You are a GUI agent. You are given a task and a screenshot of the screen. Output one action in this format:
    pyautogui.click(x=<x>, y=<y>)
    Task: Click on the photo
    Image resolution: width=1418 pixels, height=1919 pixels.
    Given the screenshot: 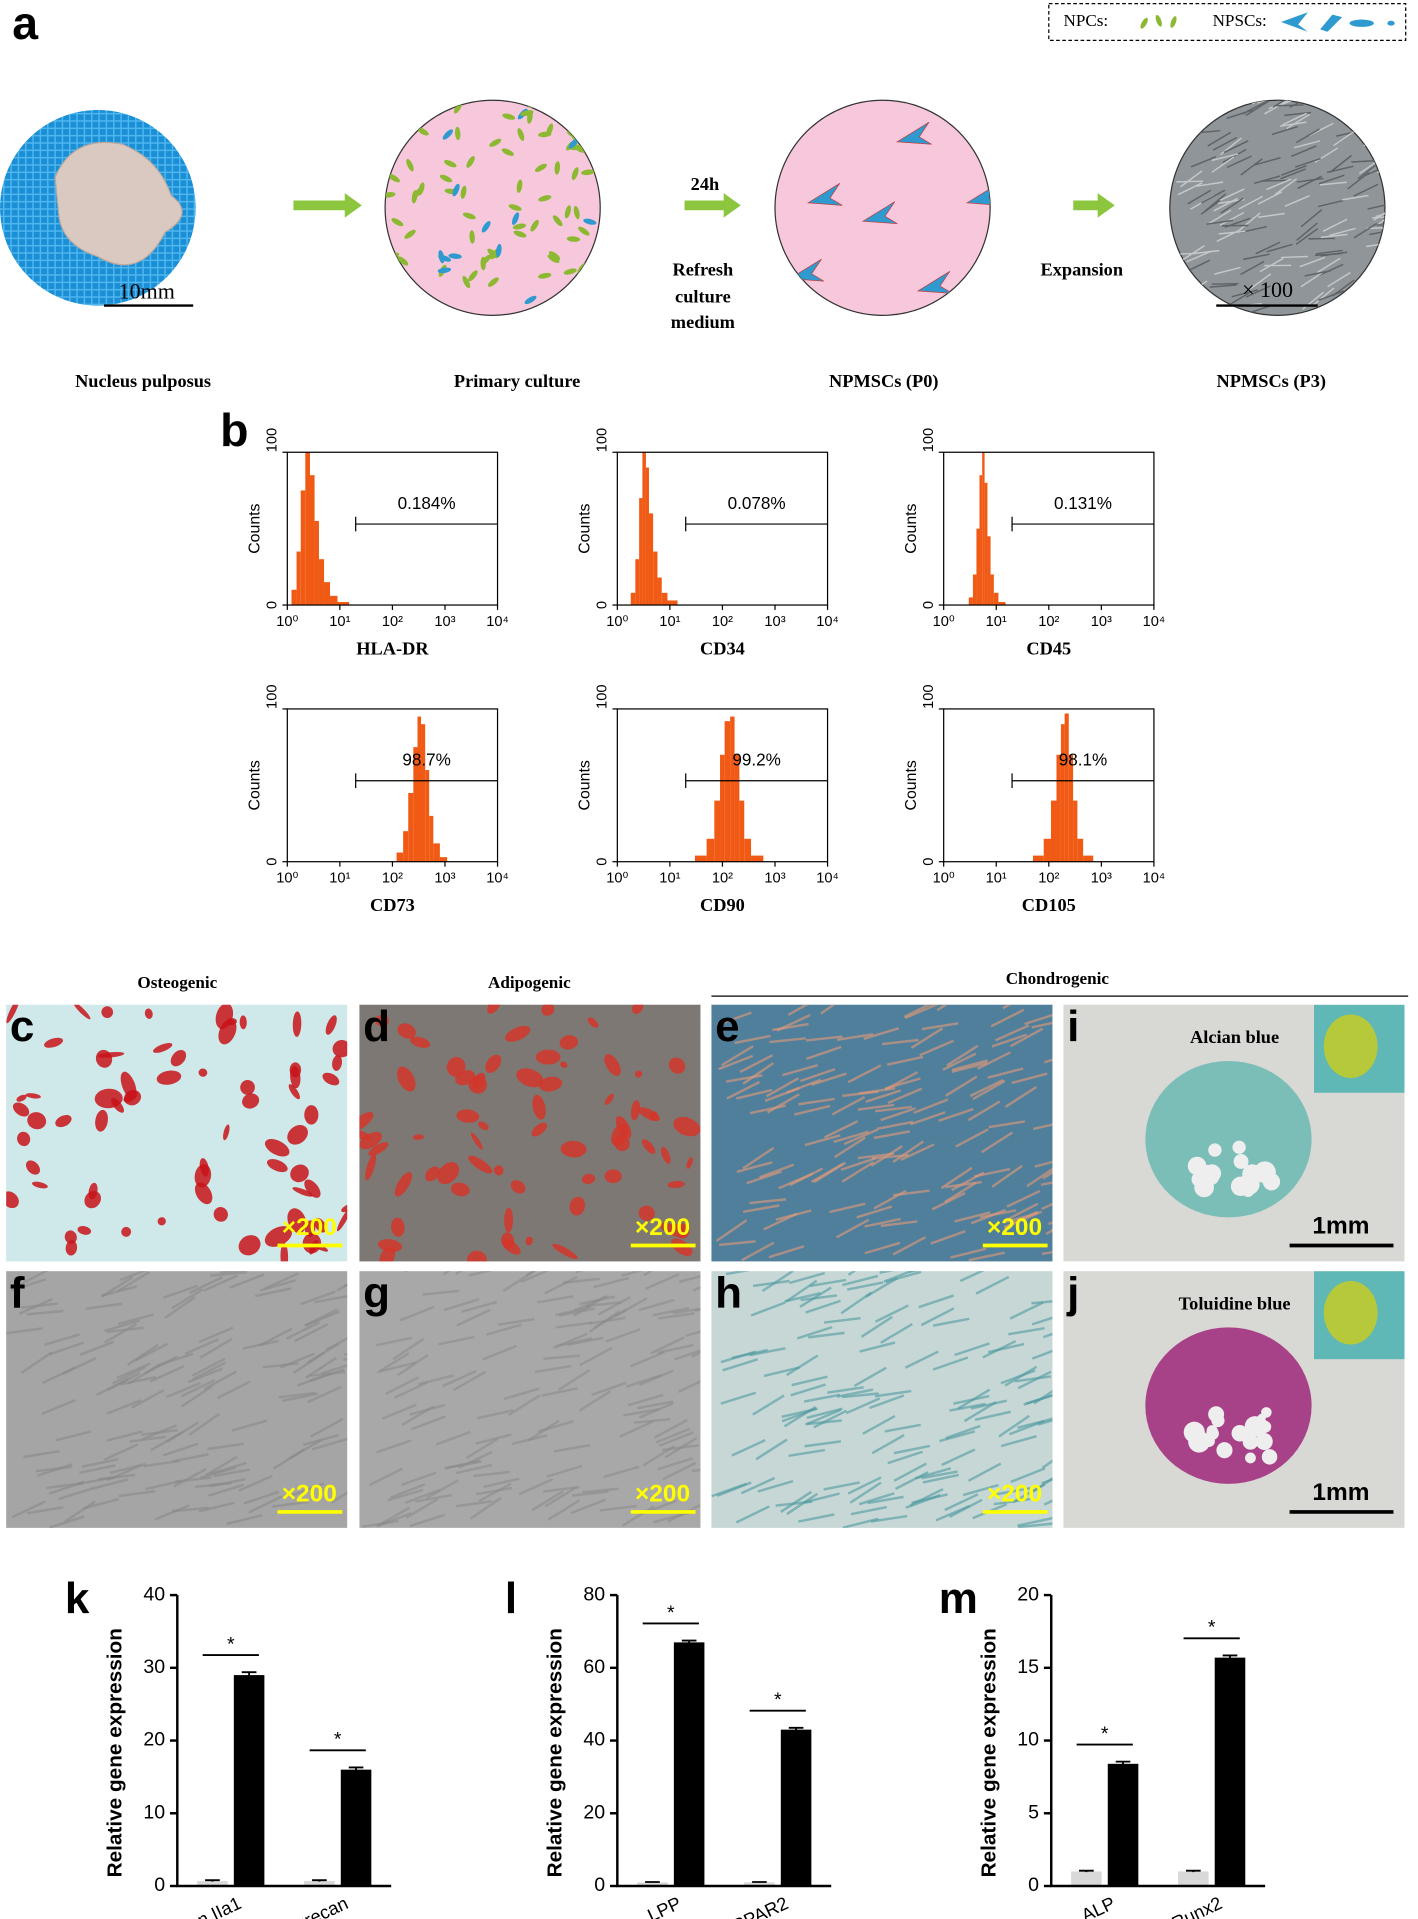 What is the action you would take?
    pyautogui.click(x=882, y=1133)
    